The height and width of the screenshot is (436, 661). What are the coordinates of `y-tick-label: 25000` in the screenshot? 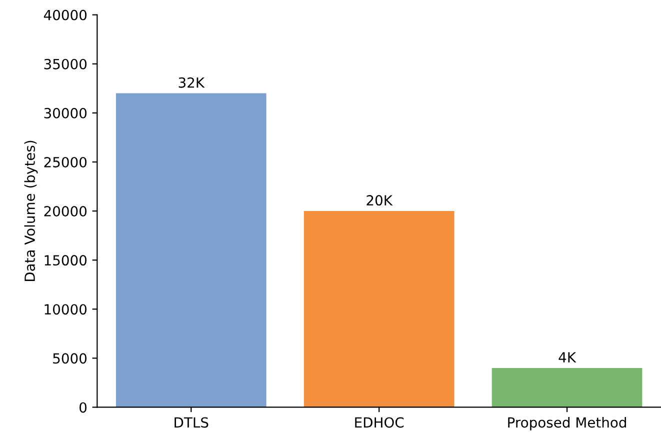 It's located at (65, 162).